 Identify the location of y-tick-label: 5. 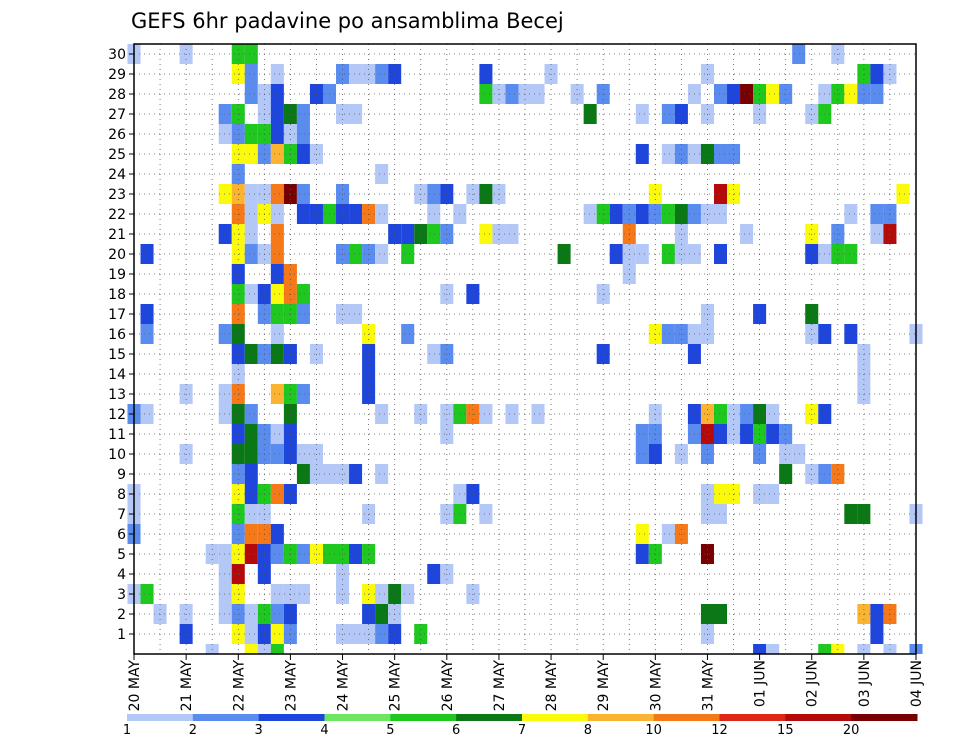
(121, 555).